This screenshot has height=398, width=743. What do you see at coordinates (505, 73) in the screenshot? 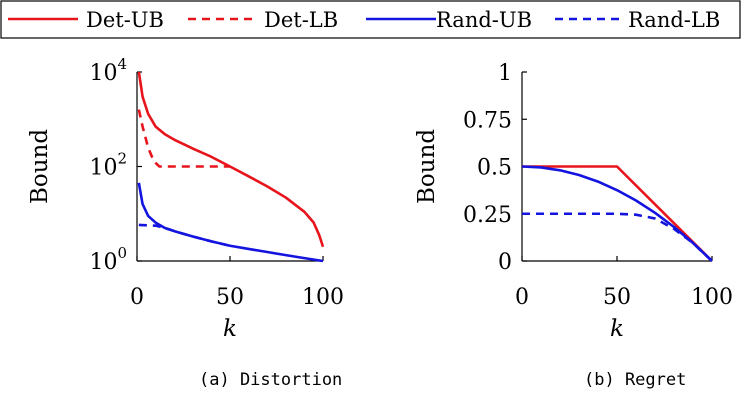
I see `y-tick-label: 1` at bounding box center [505, 73].